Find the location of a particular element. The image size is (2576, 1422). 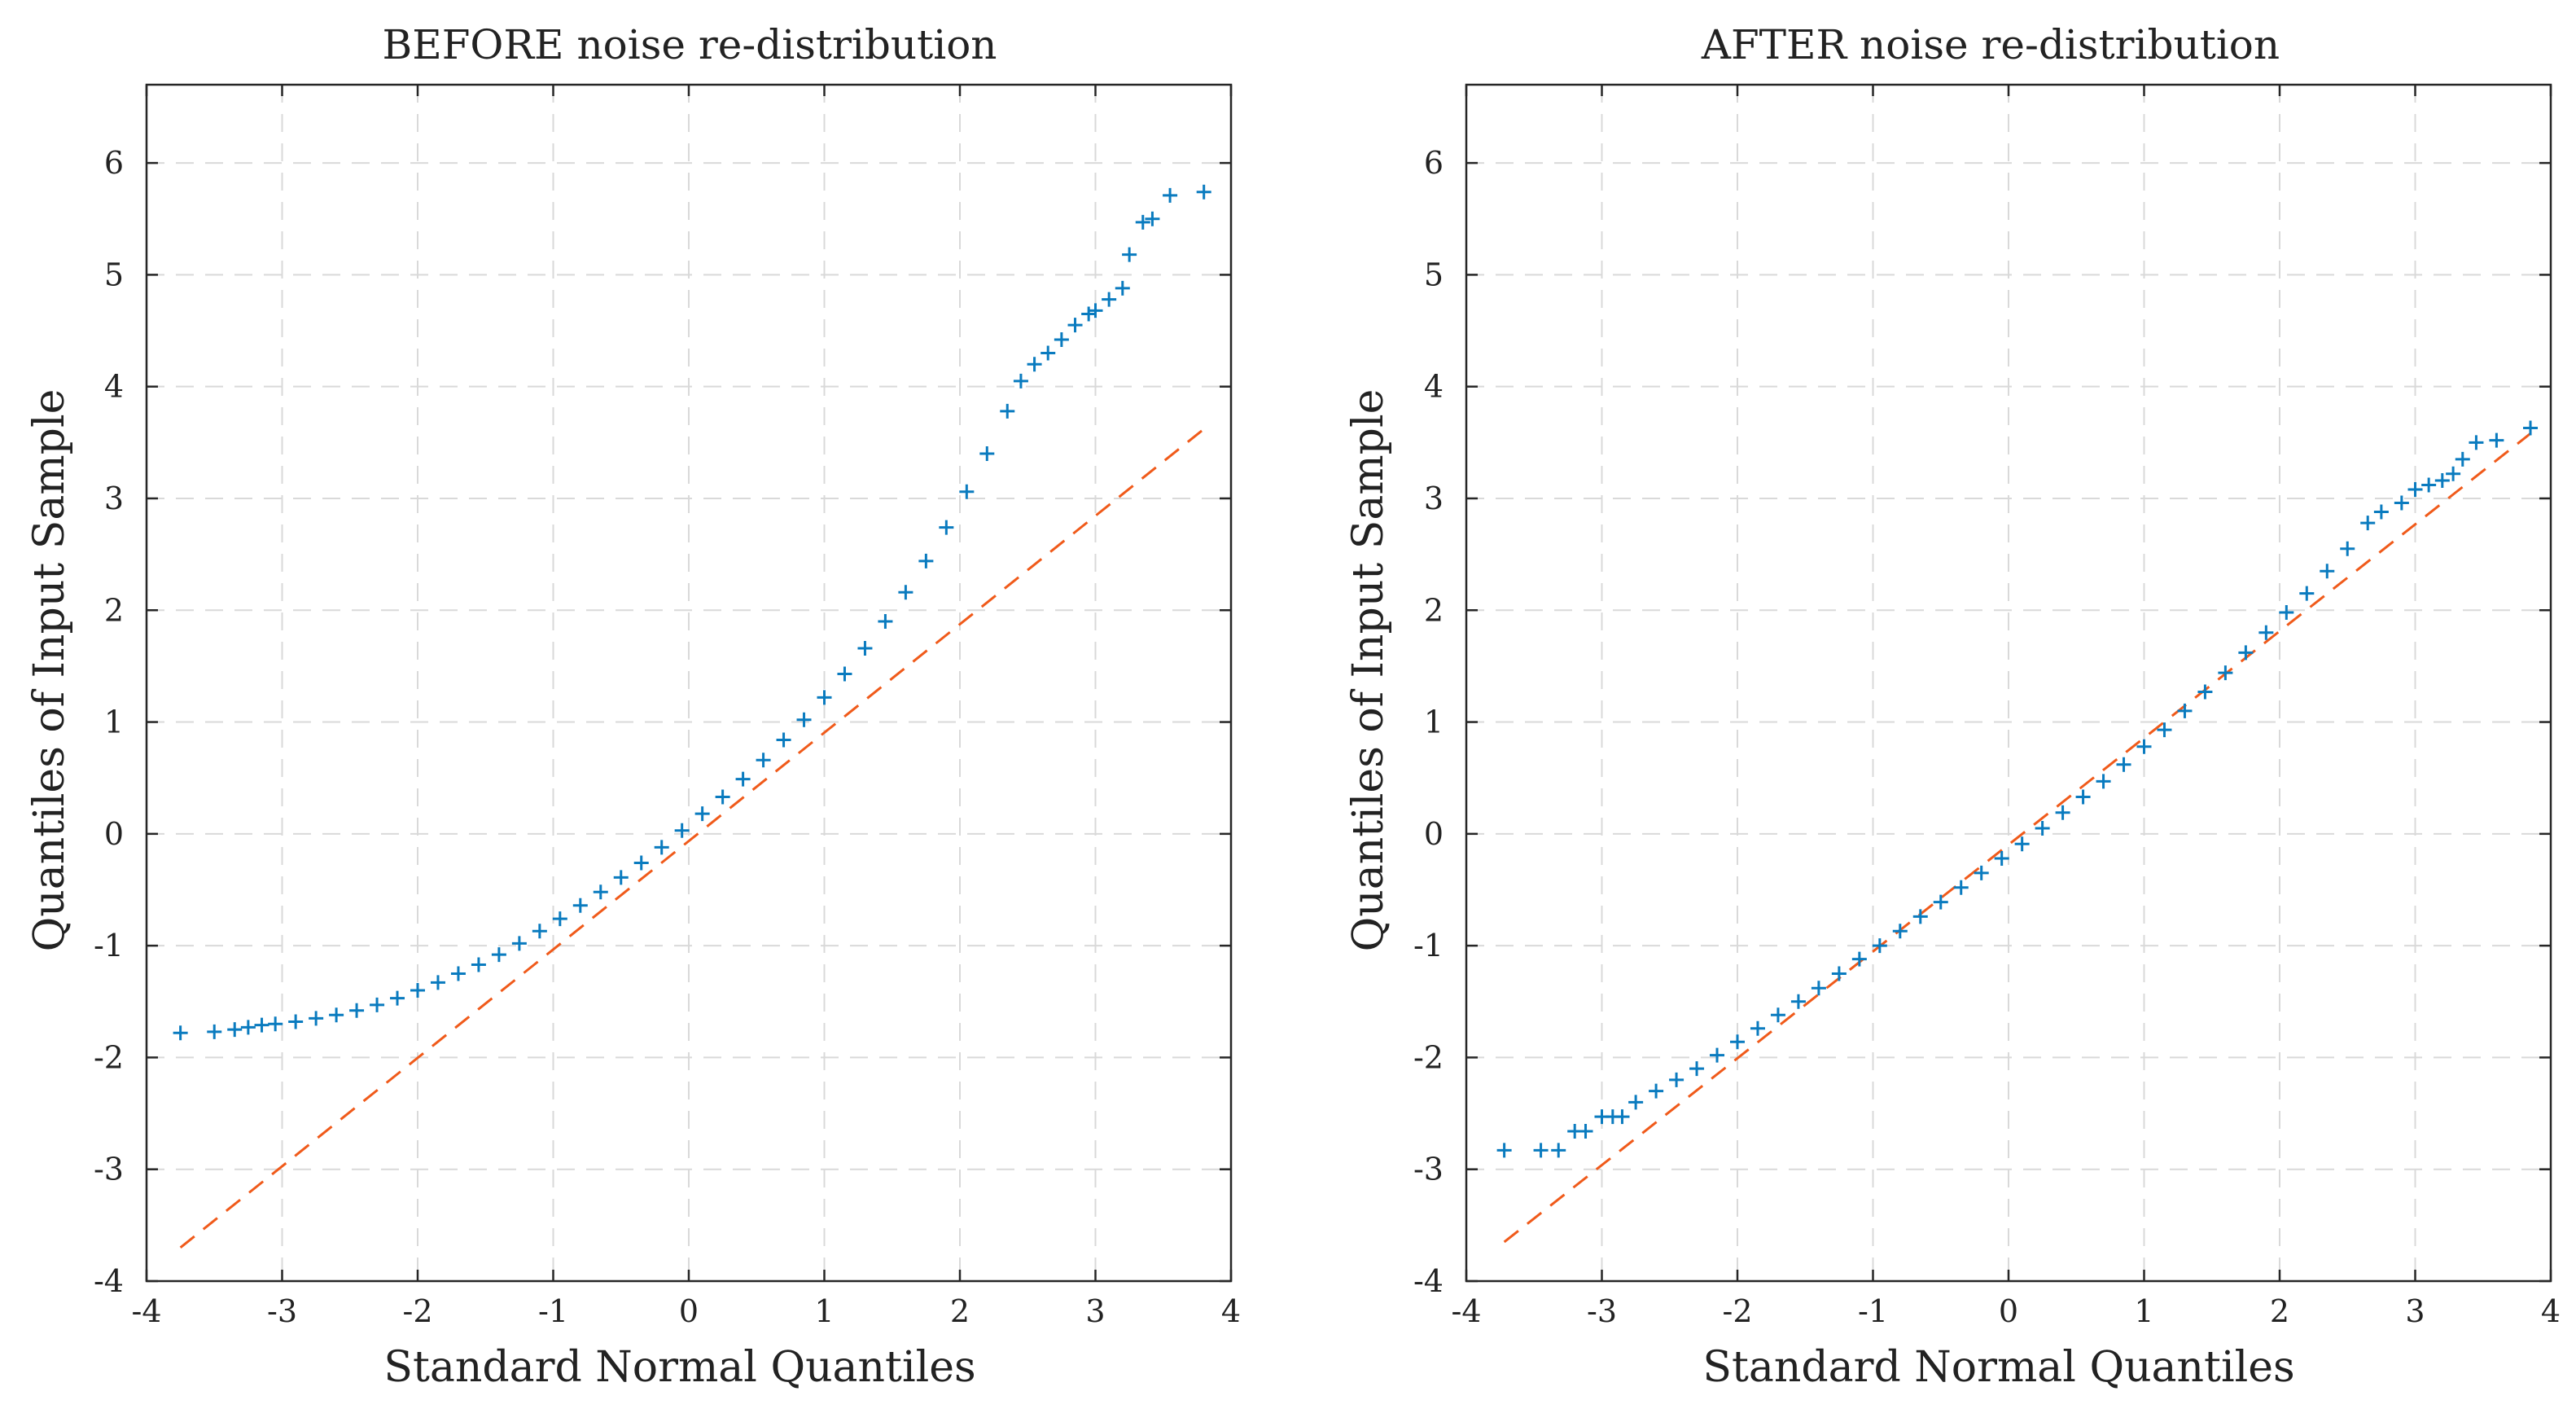

x-tick-label: -3 is located at coordinates (282, 1311).